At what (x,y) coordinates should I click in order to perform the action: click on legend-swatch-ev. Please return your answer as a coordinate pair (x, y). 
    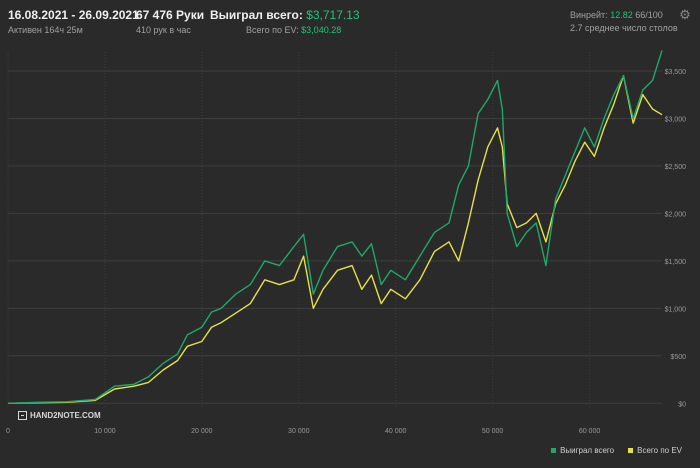
    Looking at the image, I should click on (631, 450).